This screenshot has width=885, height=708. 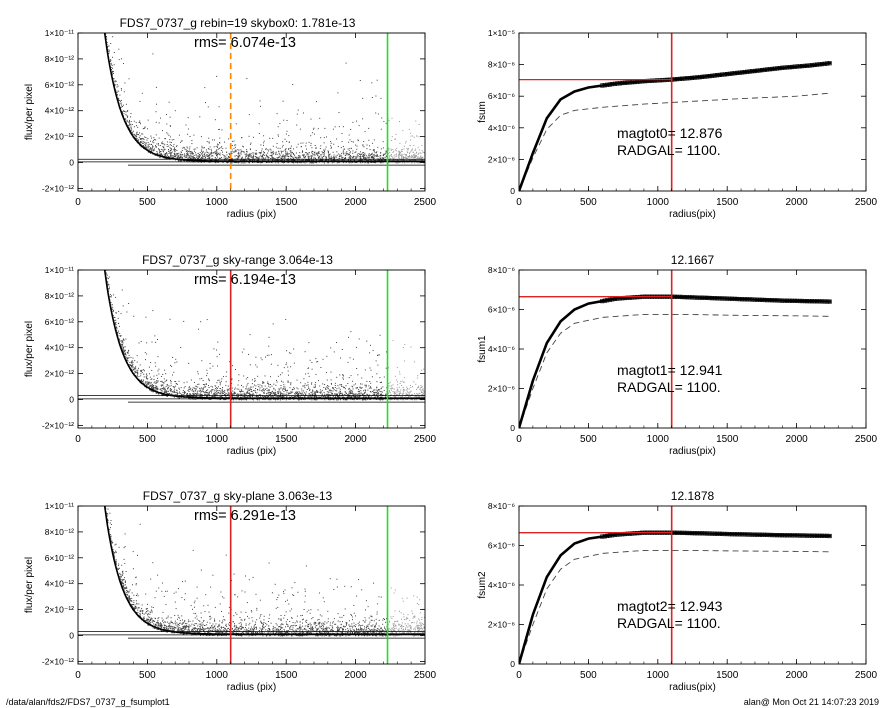 I want to click on y-tick-label: -2×10⁻¹², so click(x=58, y=188).